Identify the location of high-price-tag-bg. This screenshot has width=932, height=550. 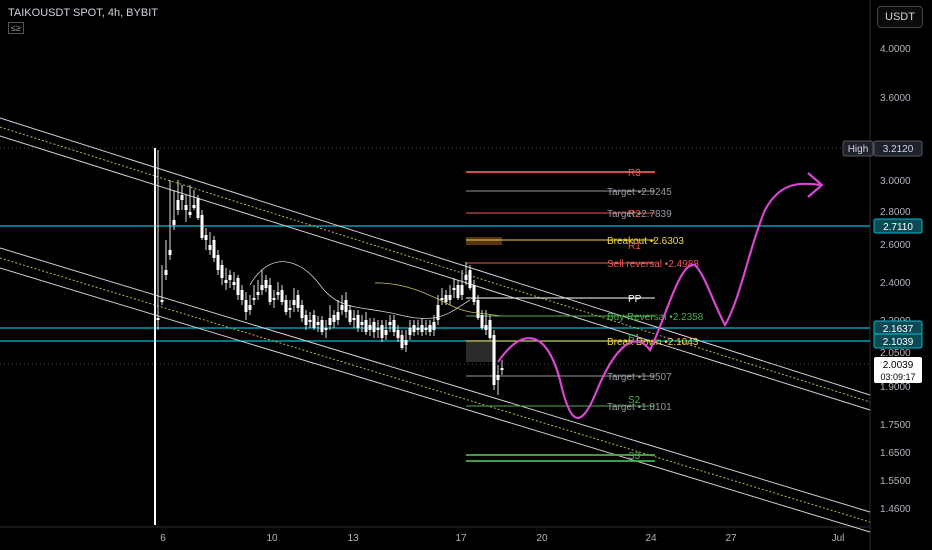
(898, 148).